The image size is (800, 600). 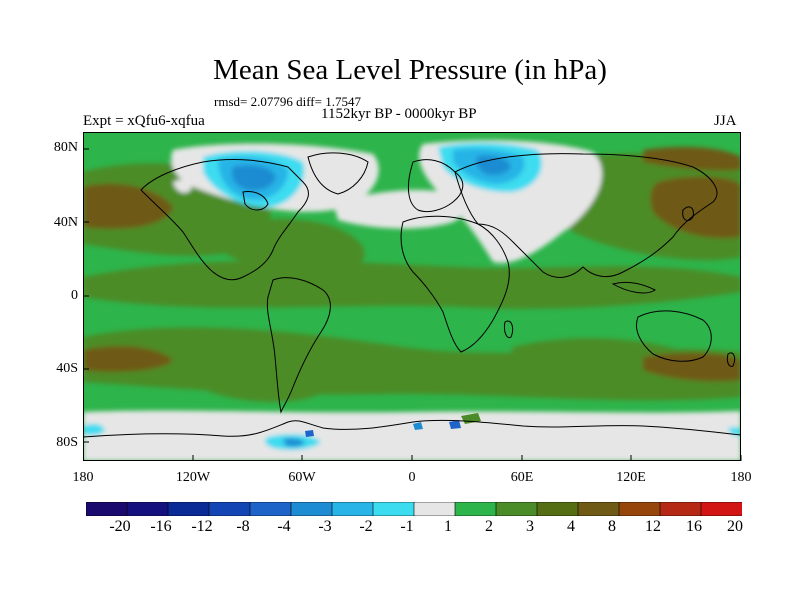 I want to click on lon-label-60w: 60W, so click(x=302, y=477).